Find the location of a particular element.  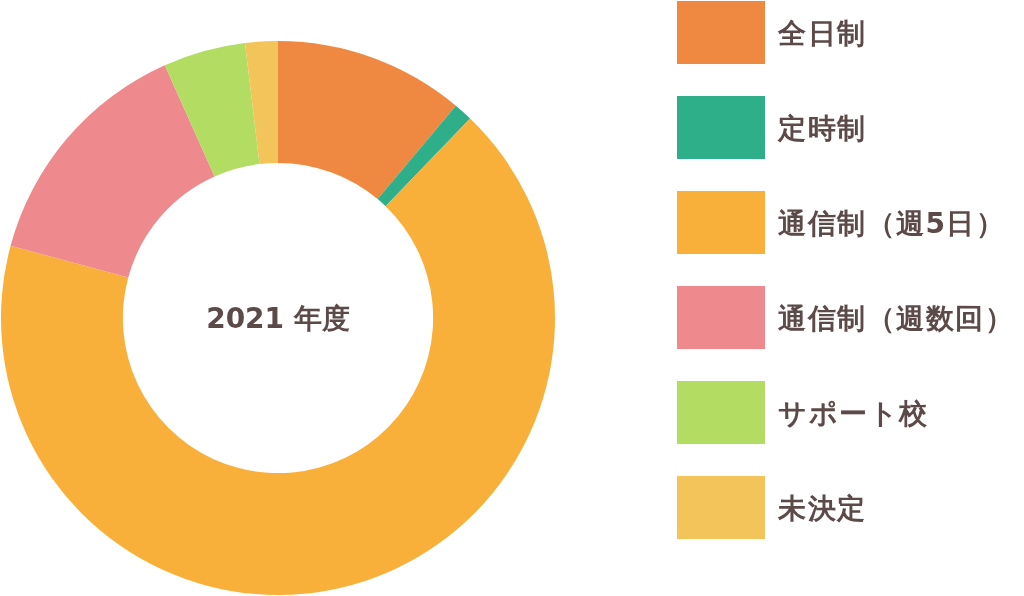

legend-label: 未決定 is located at coordinates (822, 508).